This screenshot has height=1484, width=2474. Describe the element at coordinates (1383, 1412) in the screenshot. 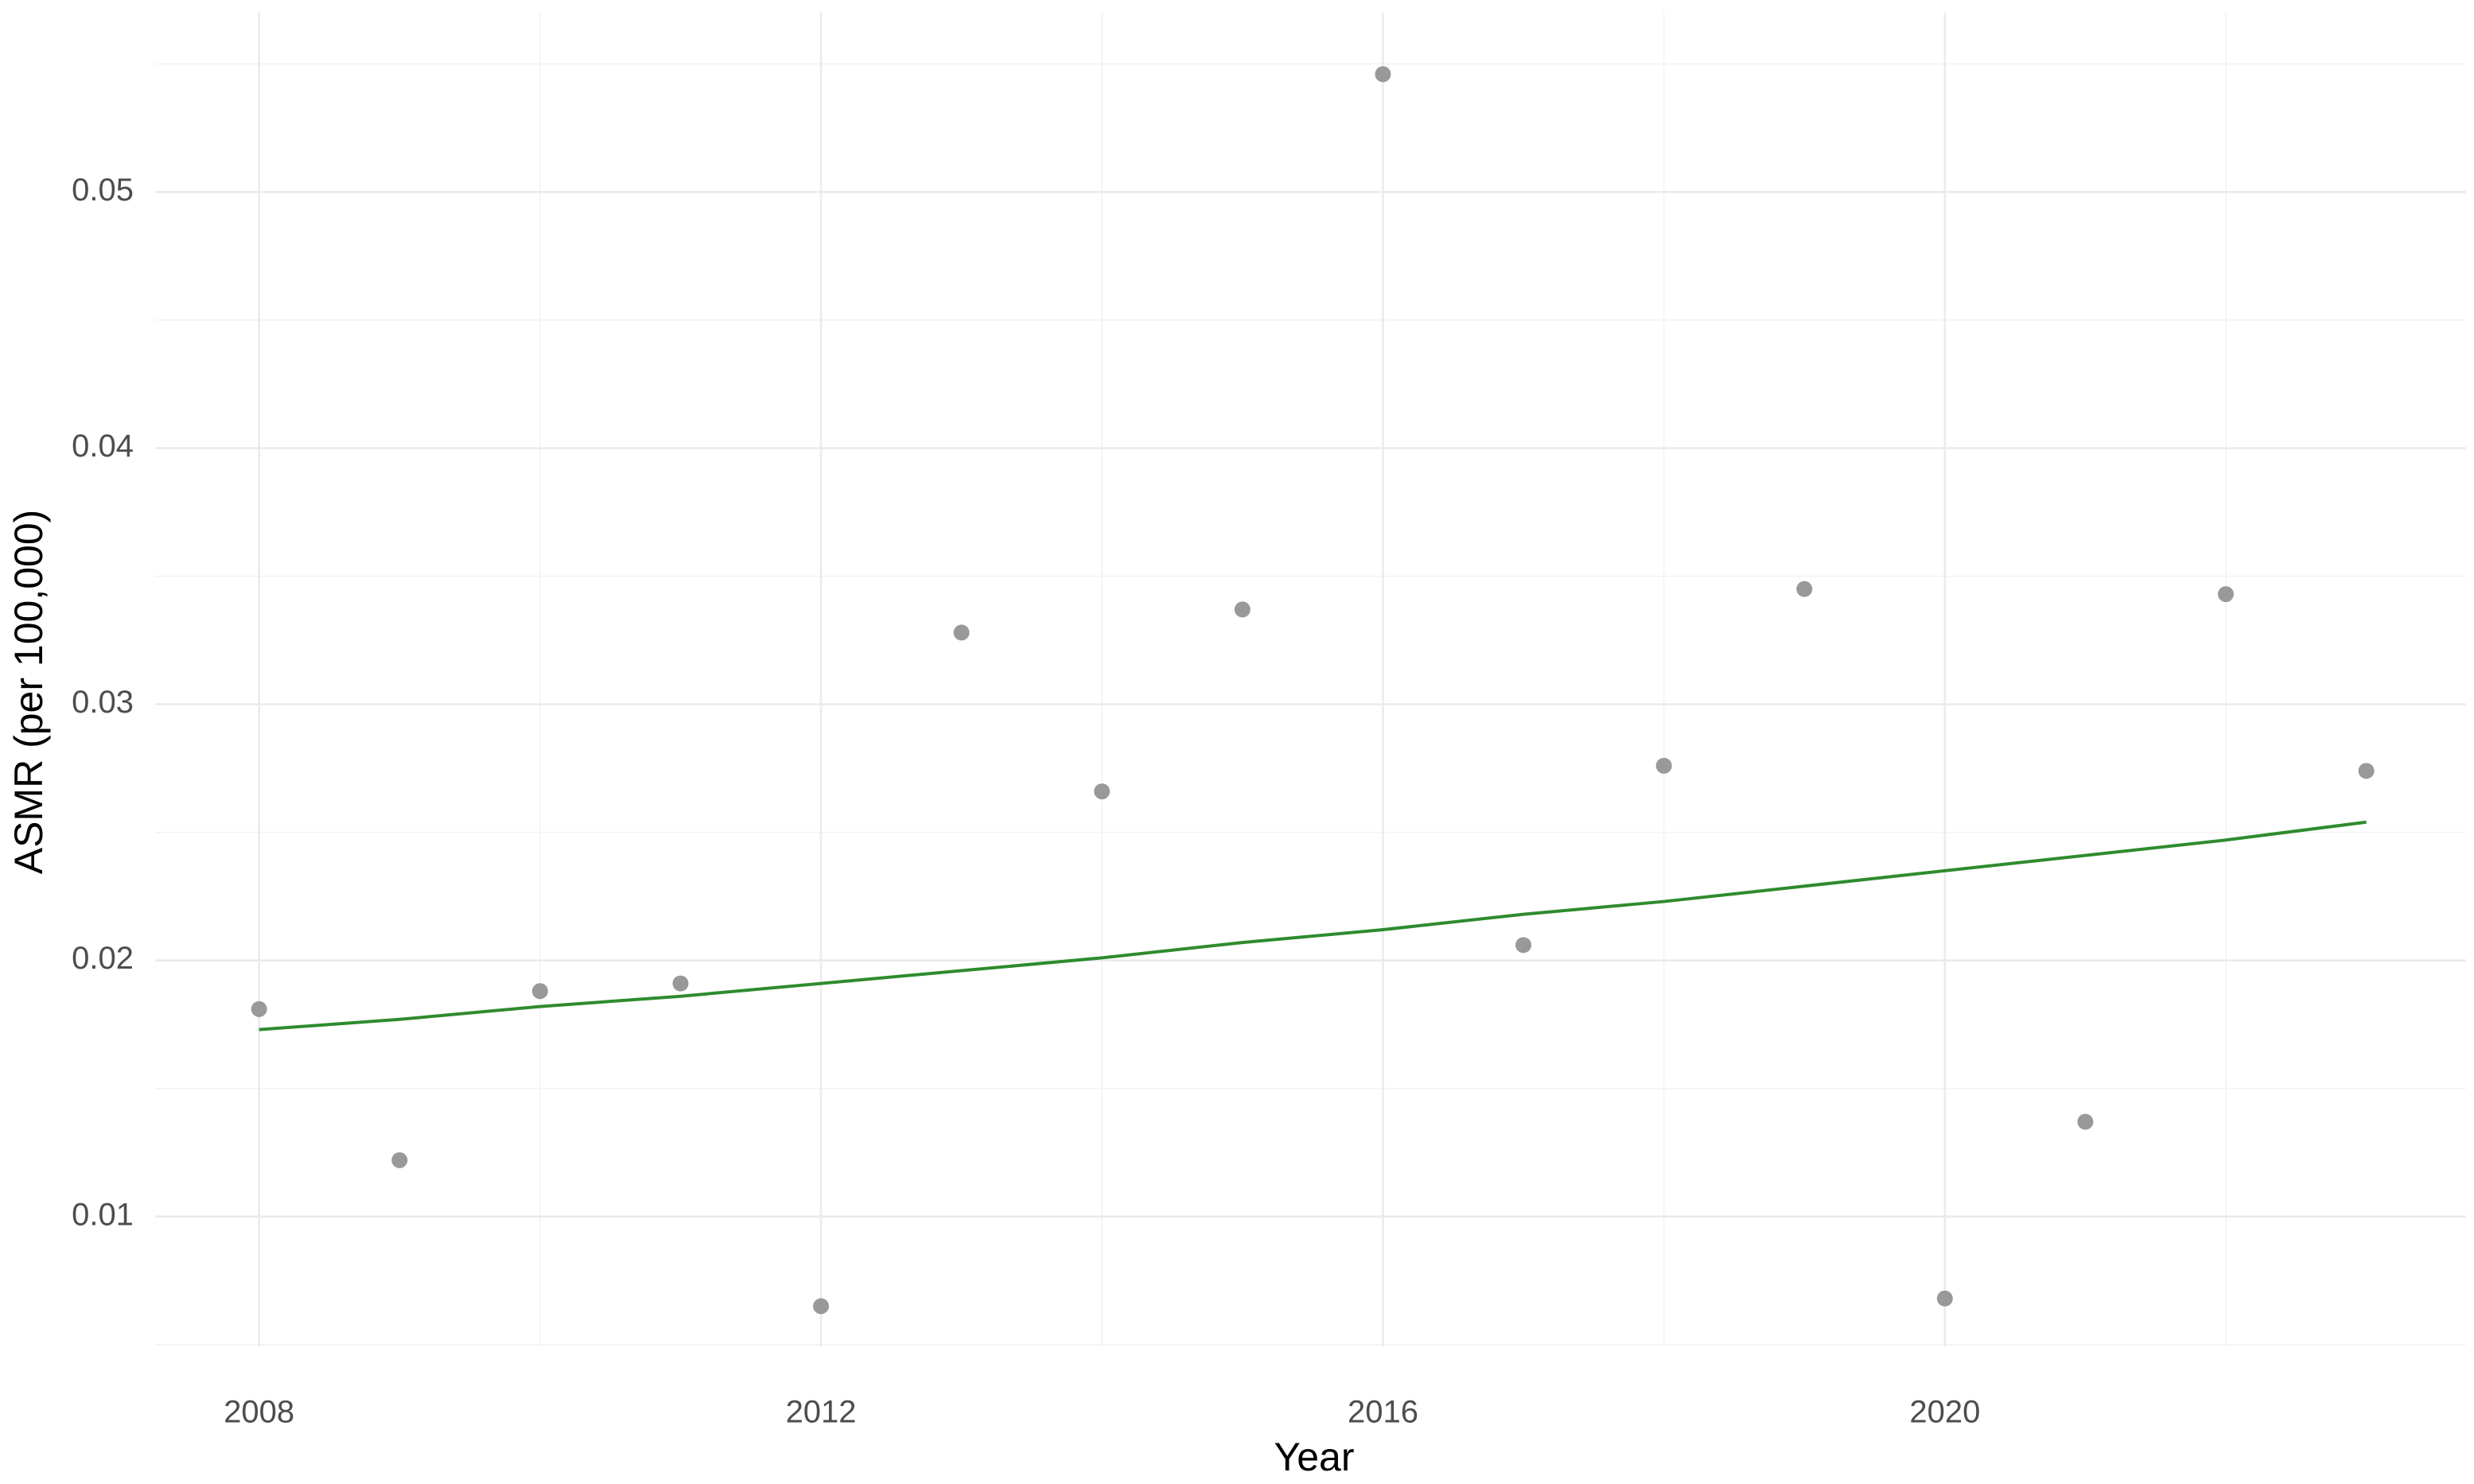

I see `x-tick-label: 2016` at that location.